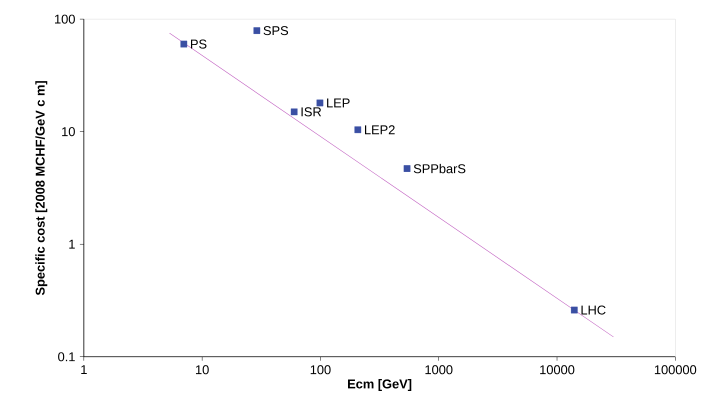 The height and width of the screenshot is (409, 706). I want to click on x-tick-label: 100, so click(320, 369).